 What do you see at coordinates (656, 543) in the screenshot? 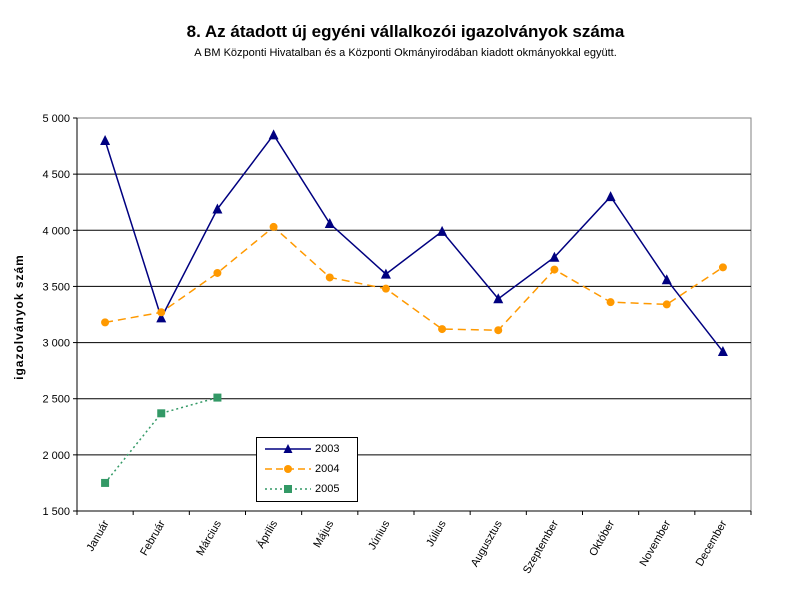
I see `x-tick-label: November` at bounding box center [656, 543].